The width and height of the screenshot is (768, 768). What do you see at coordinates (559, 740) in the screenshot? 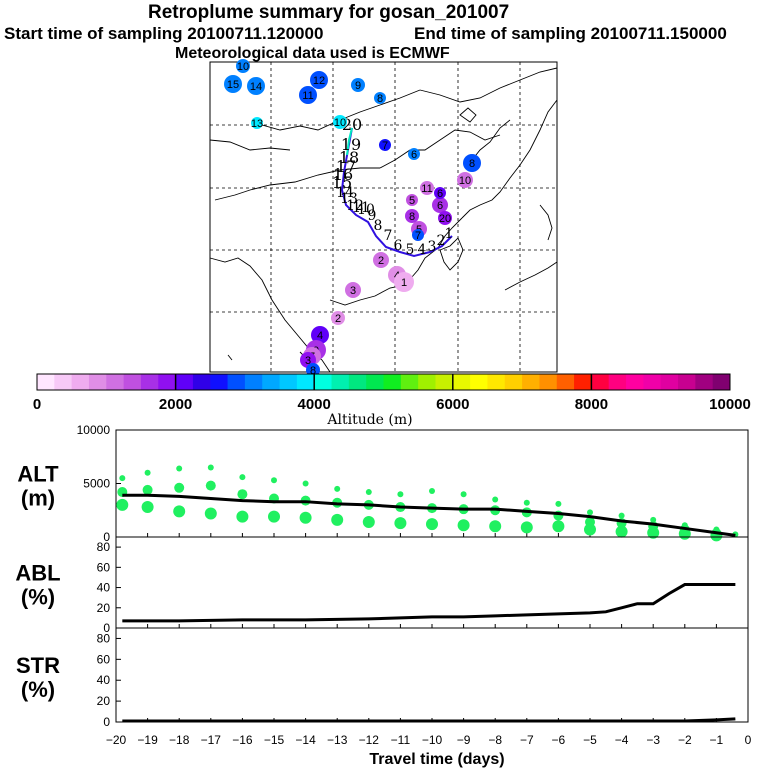
I see `x-tick-label: −6` at bounding box center [559, 740].